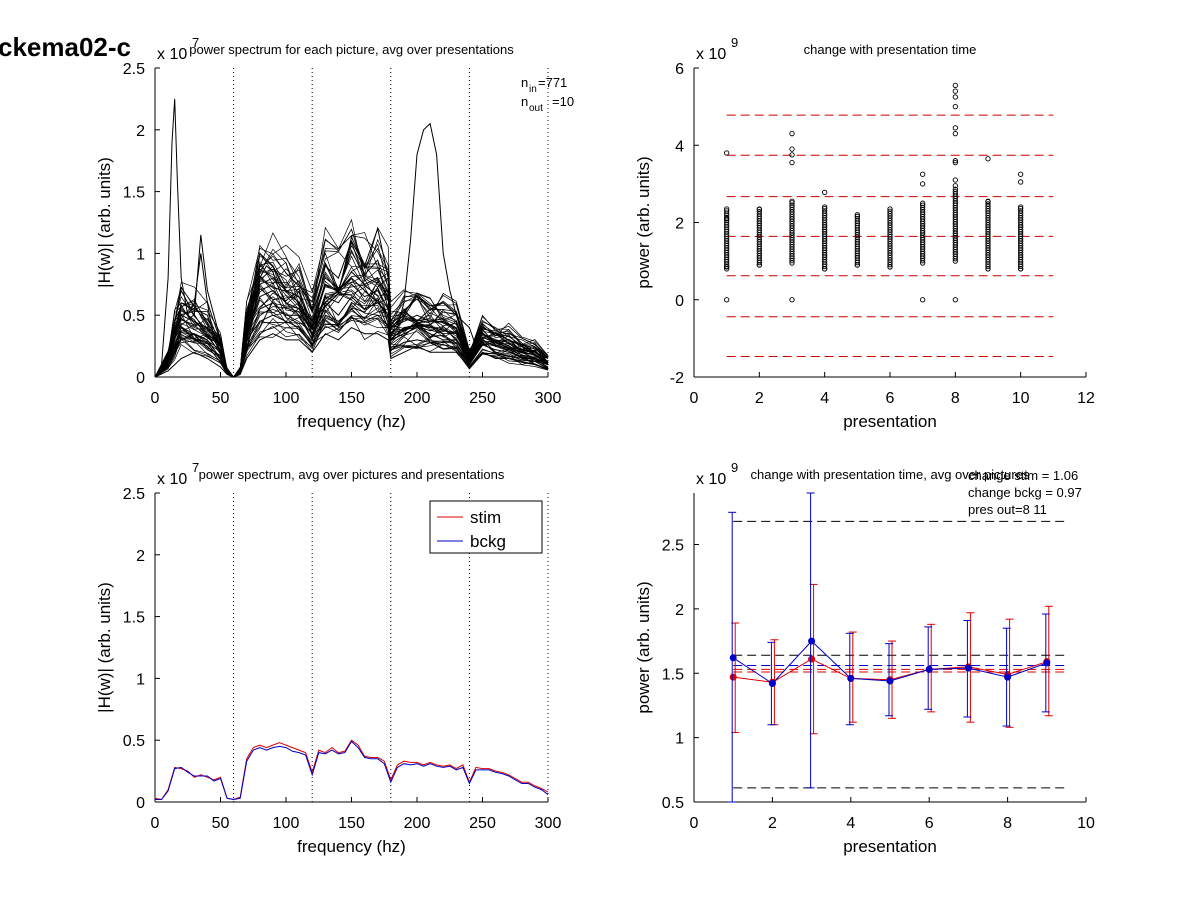  Describe the element at coordinates (679, 146) in the screenshot. I see `y-tick-label: 4` at that location.